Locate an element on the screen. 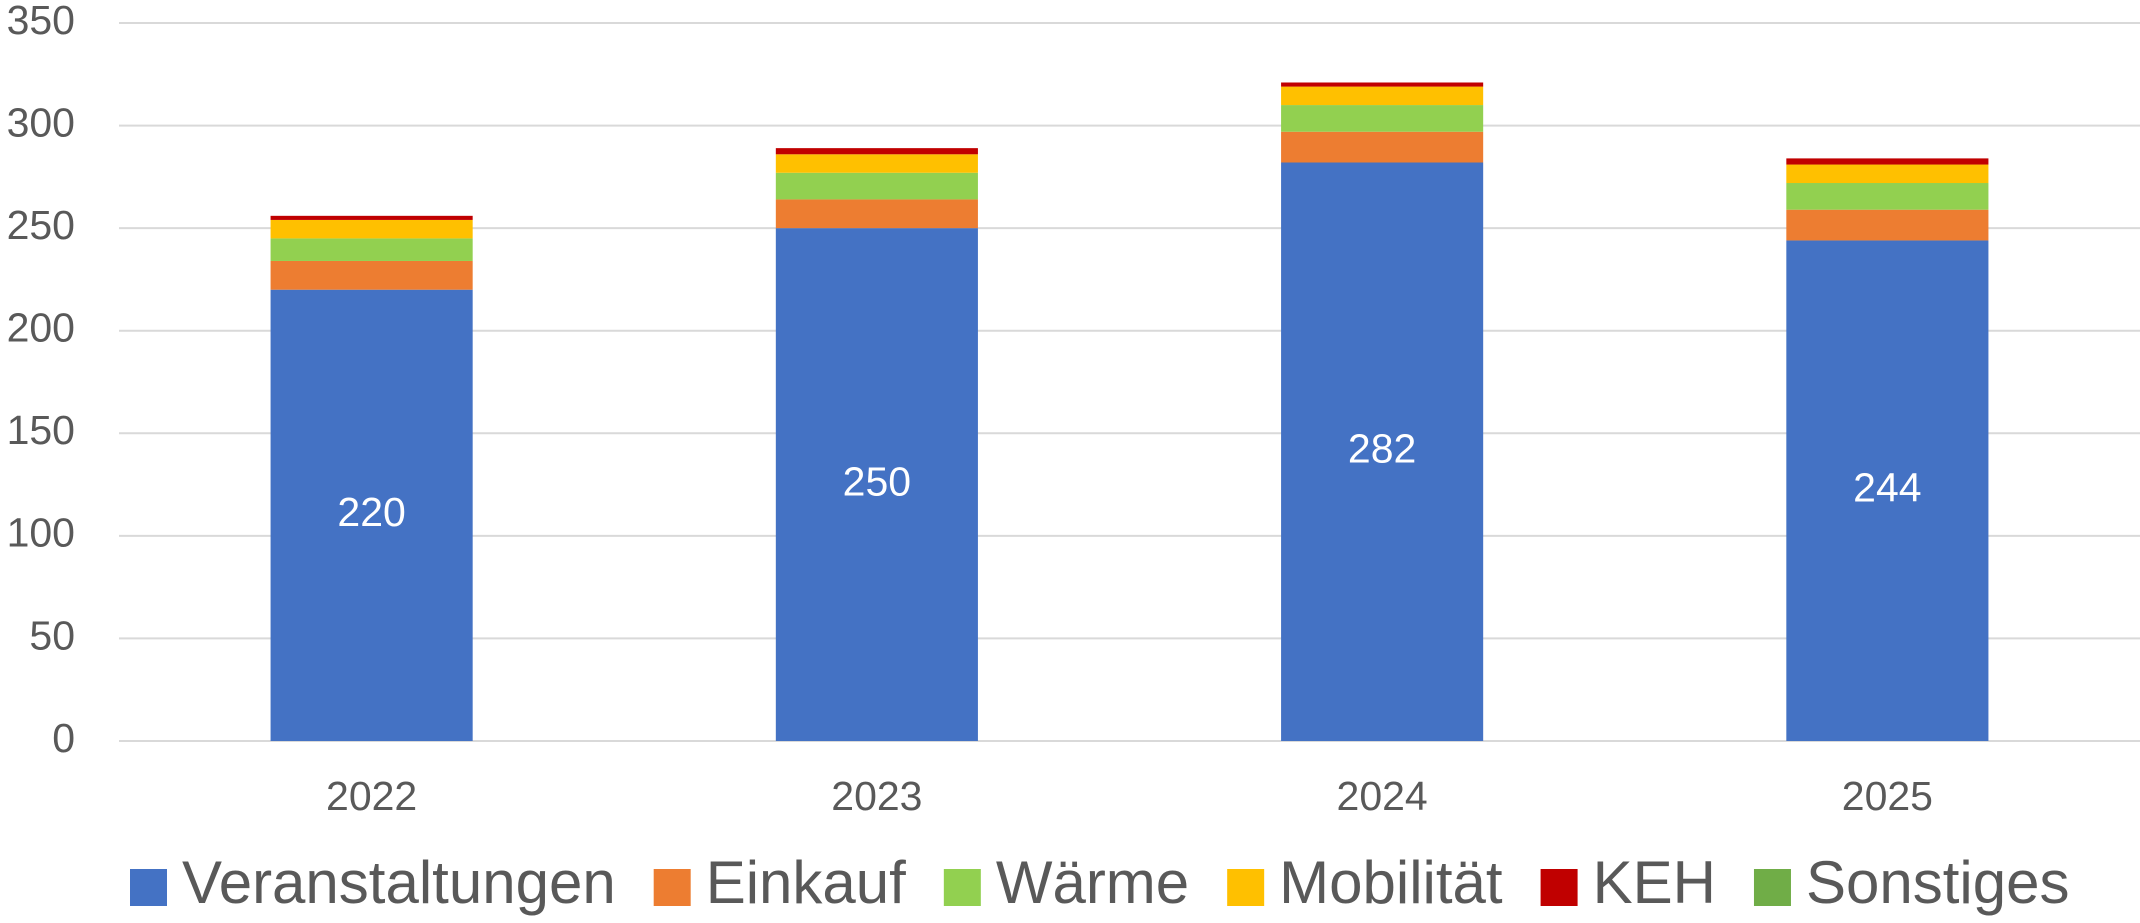 This screenshot has height=923, width=2140. data-label: 250 is located at coordinates (877, 481).